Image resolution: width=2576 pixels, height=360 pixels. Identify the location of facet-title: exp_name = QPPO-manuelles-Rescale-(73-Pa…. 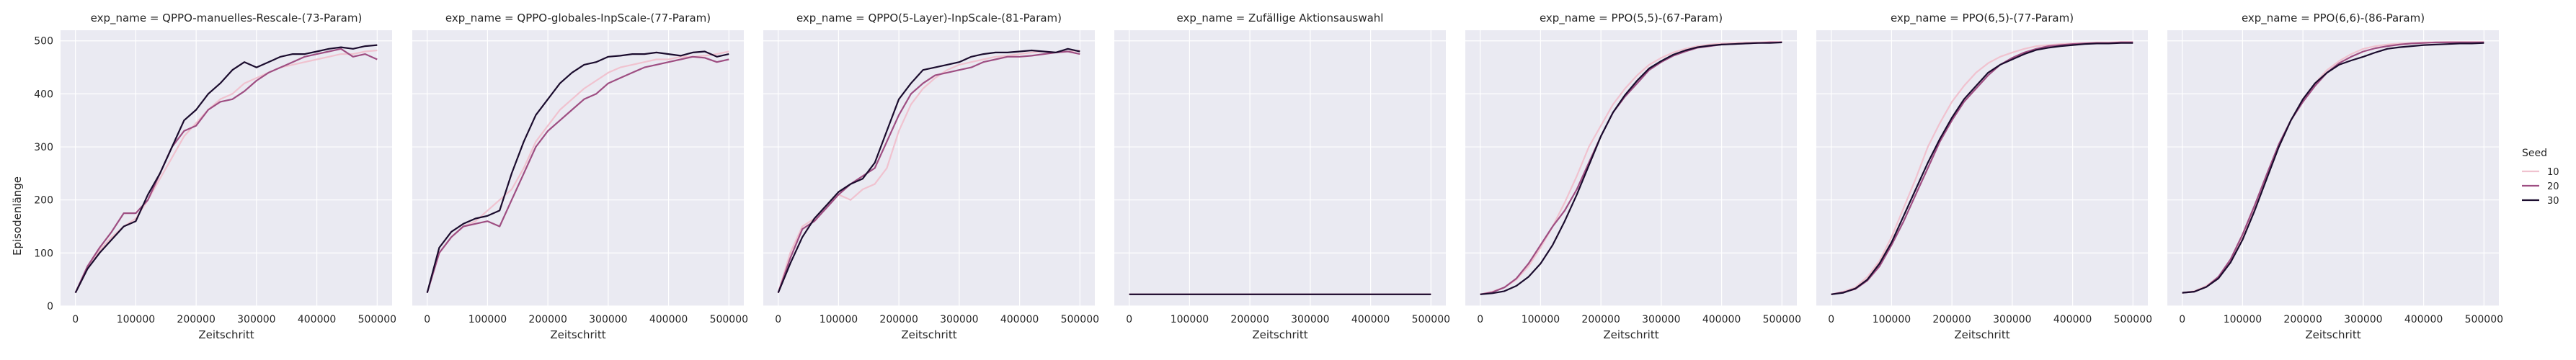
(227, 18).